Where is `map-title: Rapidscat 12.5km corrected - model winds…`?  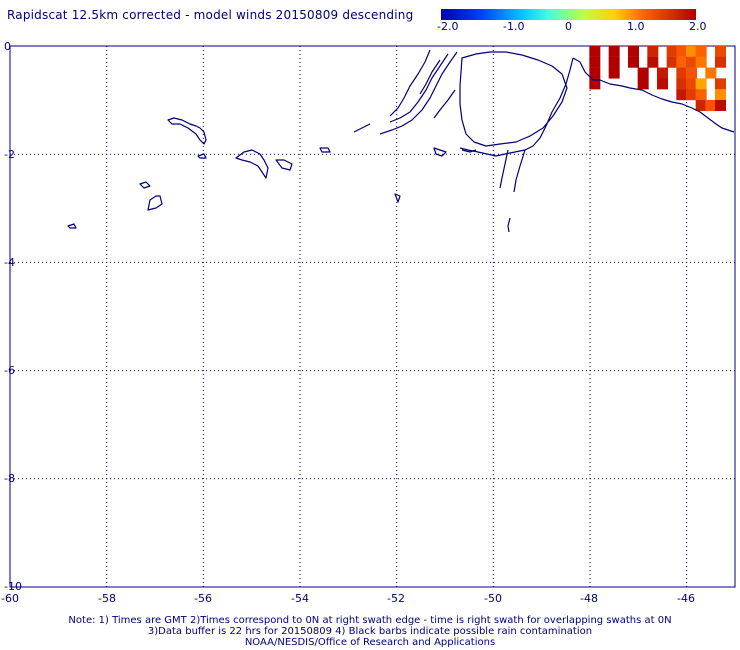
map-title: Rapidscat 12.5km corrected - model winds… is located at coordinates (210, 15).